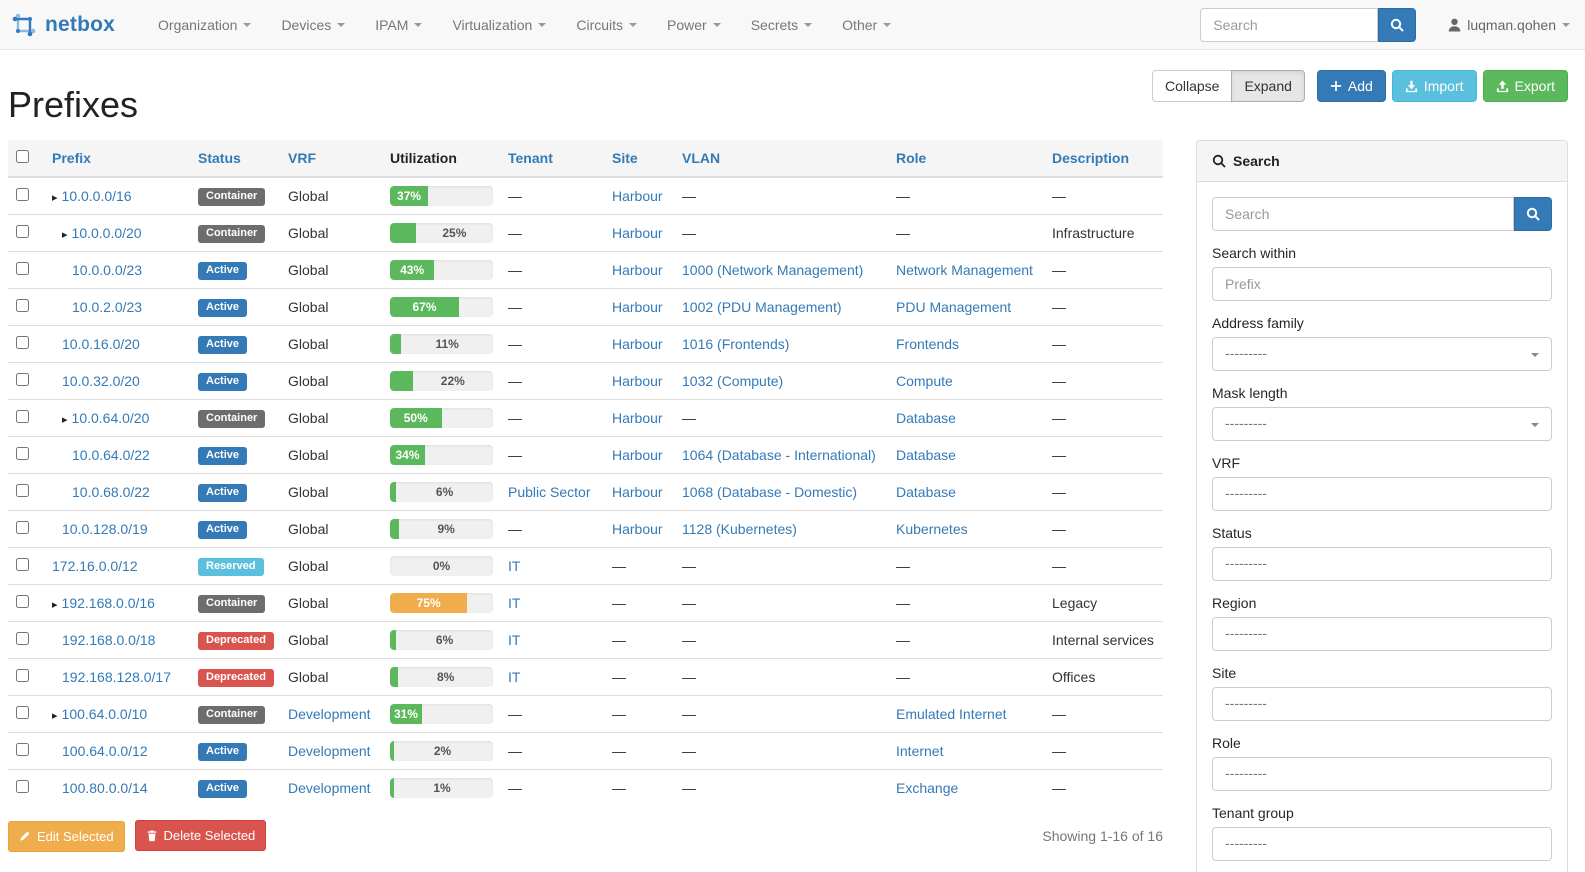  Describe the element at coordinates (1382, 284) in the screenshot. I see `field-input` at that location.